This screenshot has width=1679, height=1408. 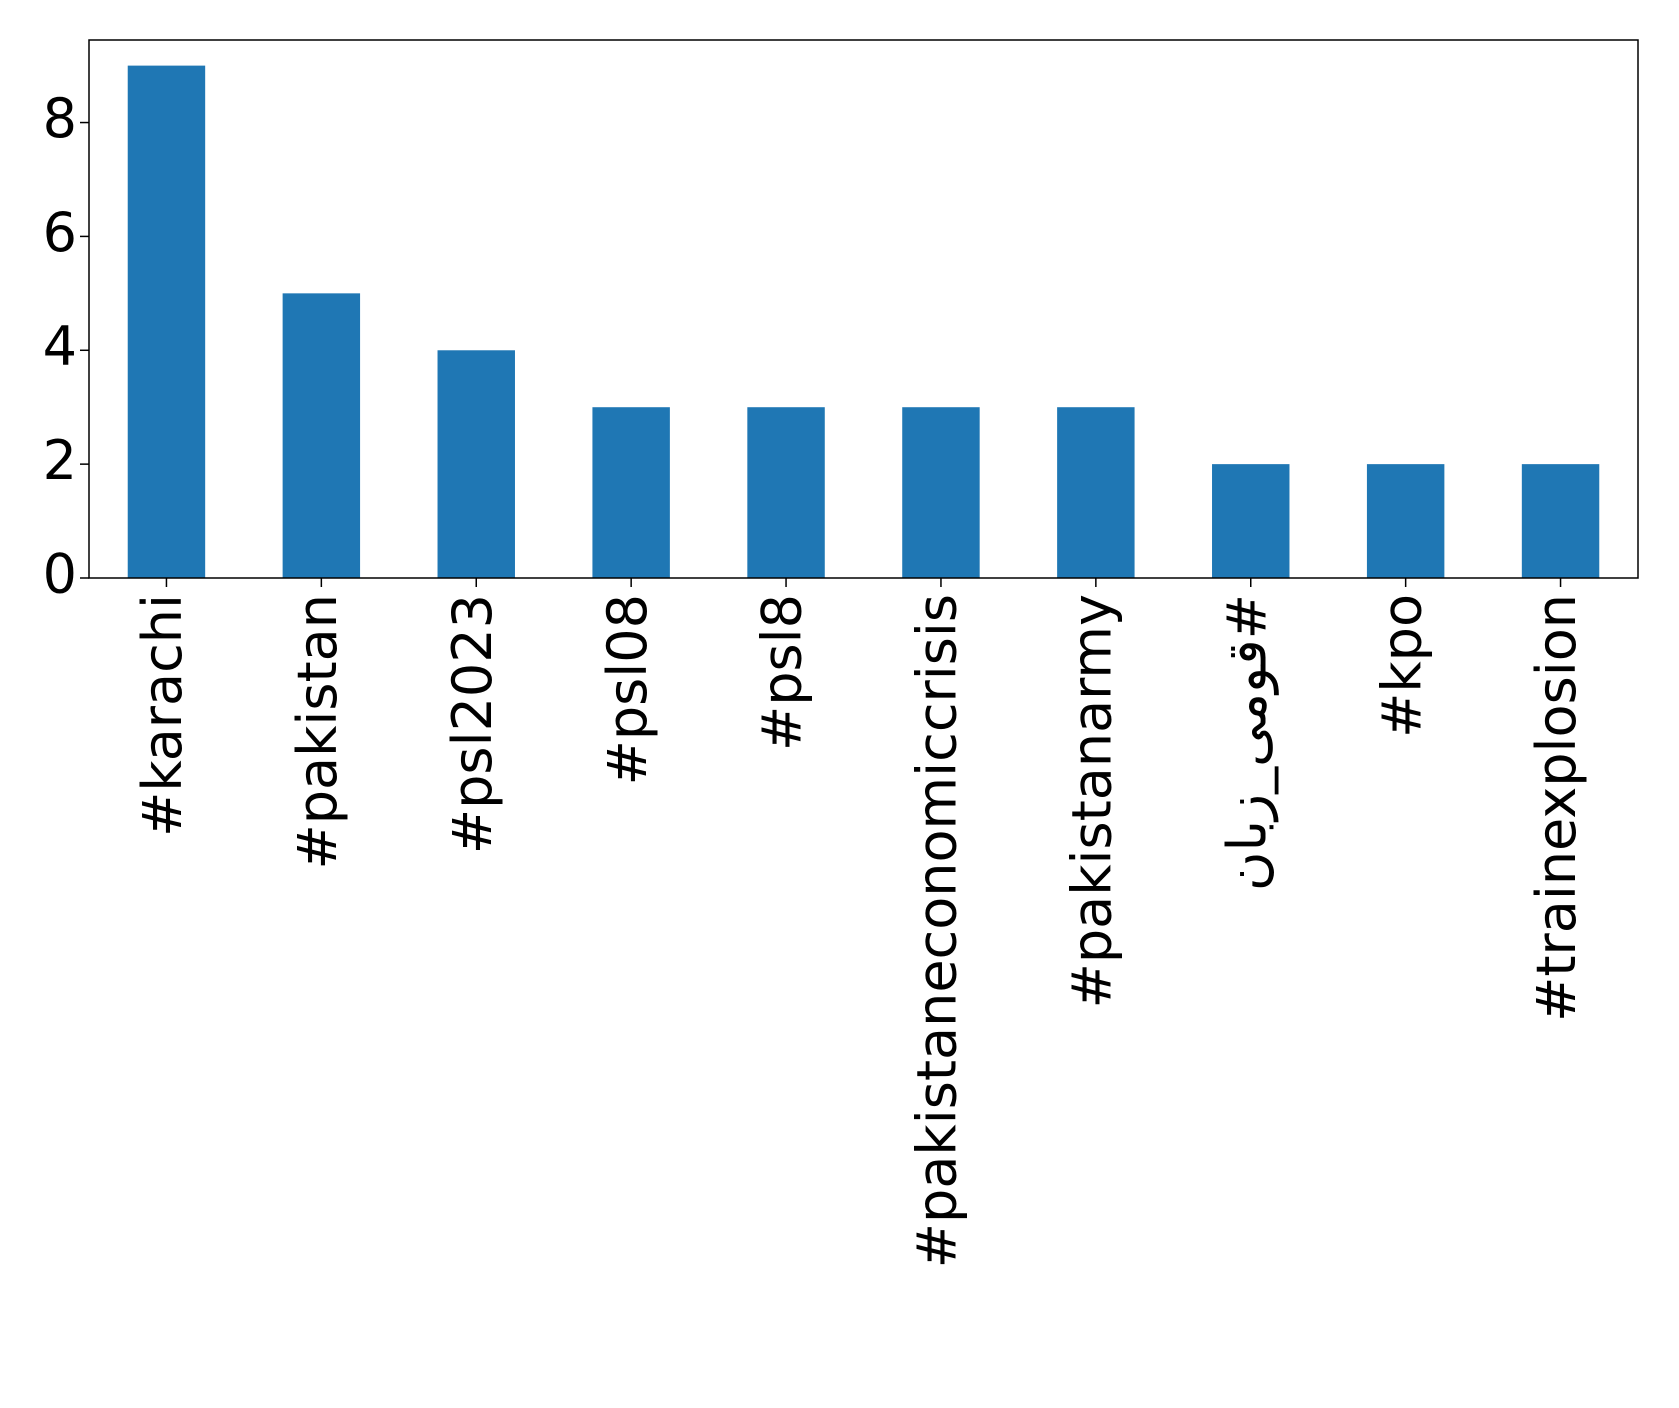 I want to click on x-tick-label: #قومی_زبان, so click(x=1246, y=742).